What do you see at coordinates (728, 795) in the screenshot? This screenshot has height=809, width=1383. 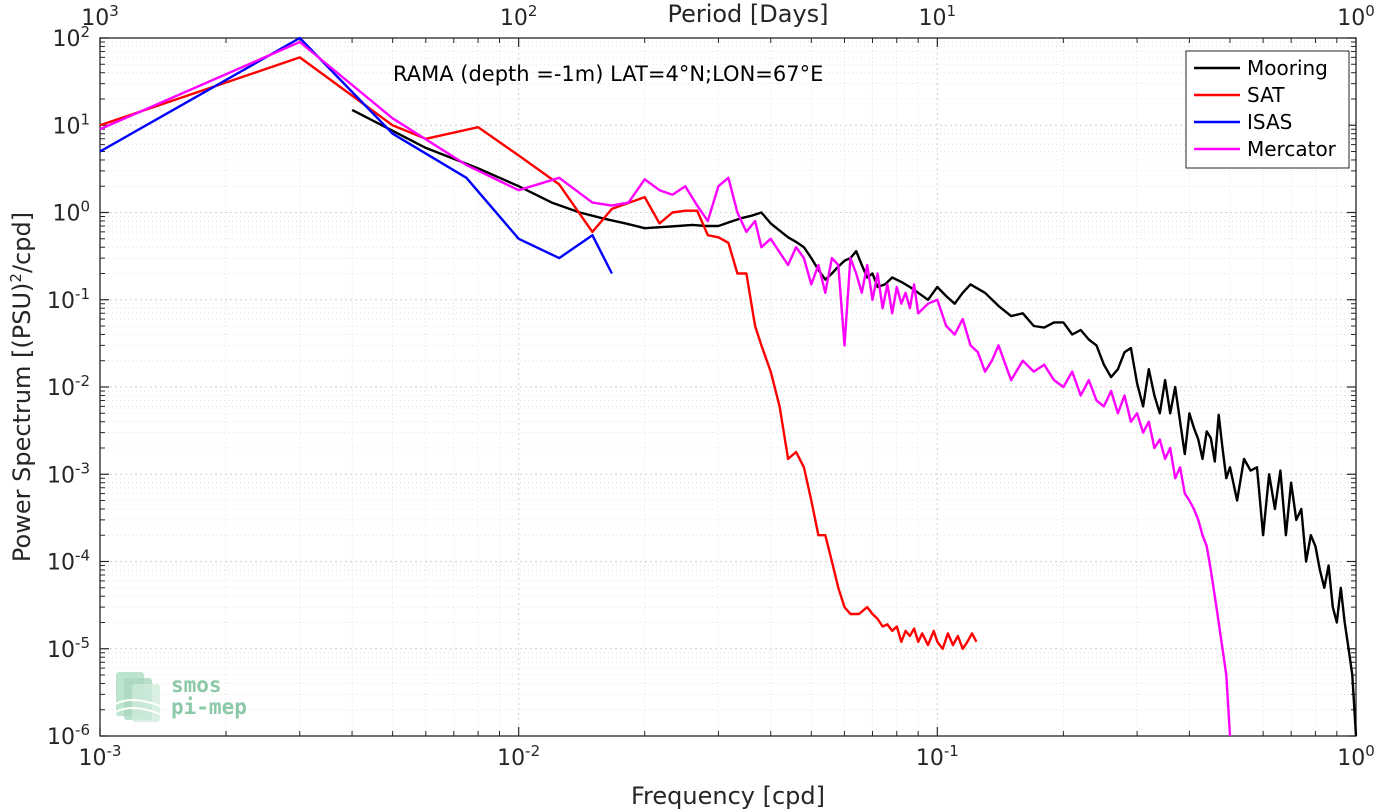 I see `x-axis-title: Frequency [cpd]` at bounding box center [728, 795].